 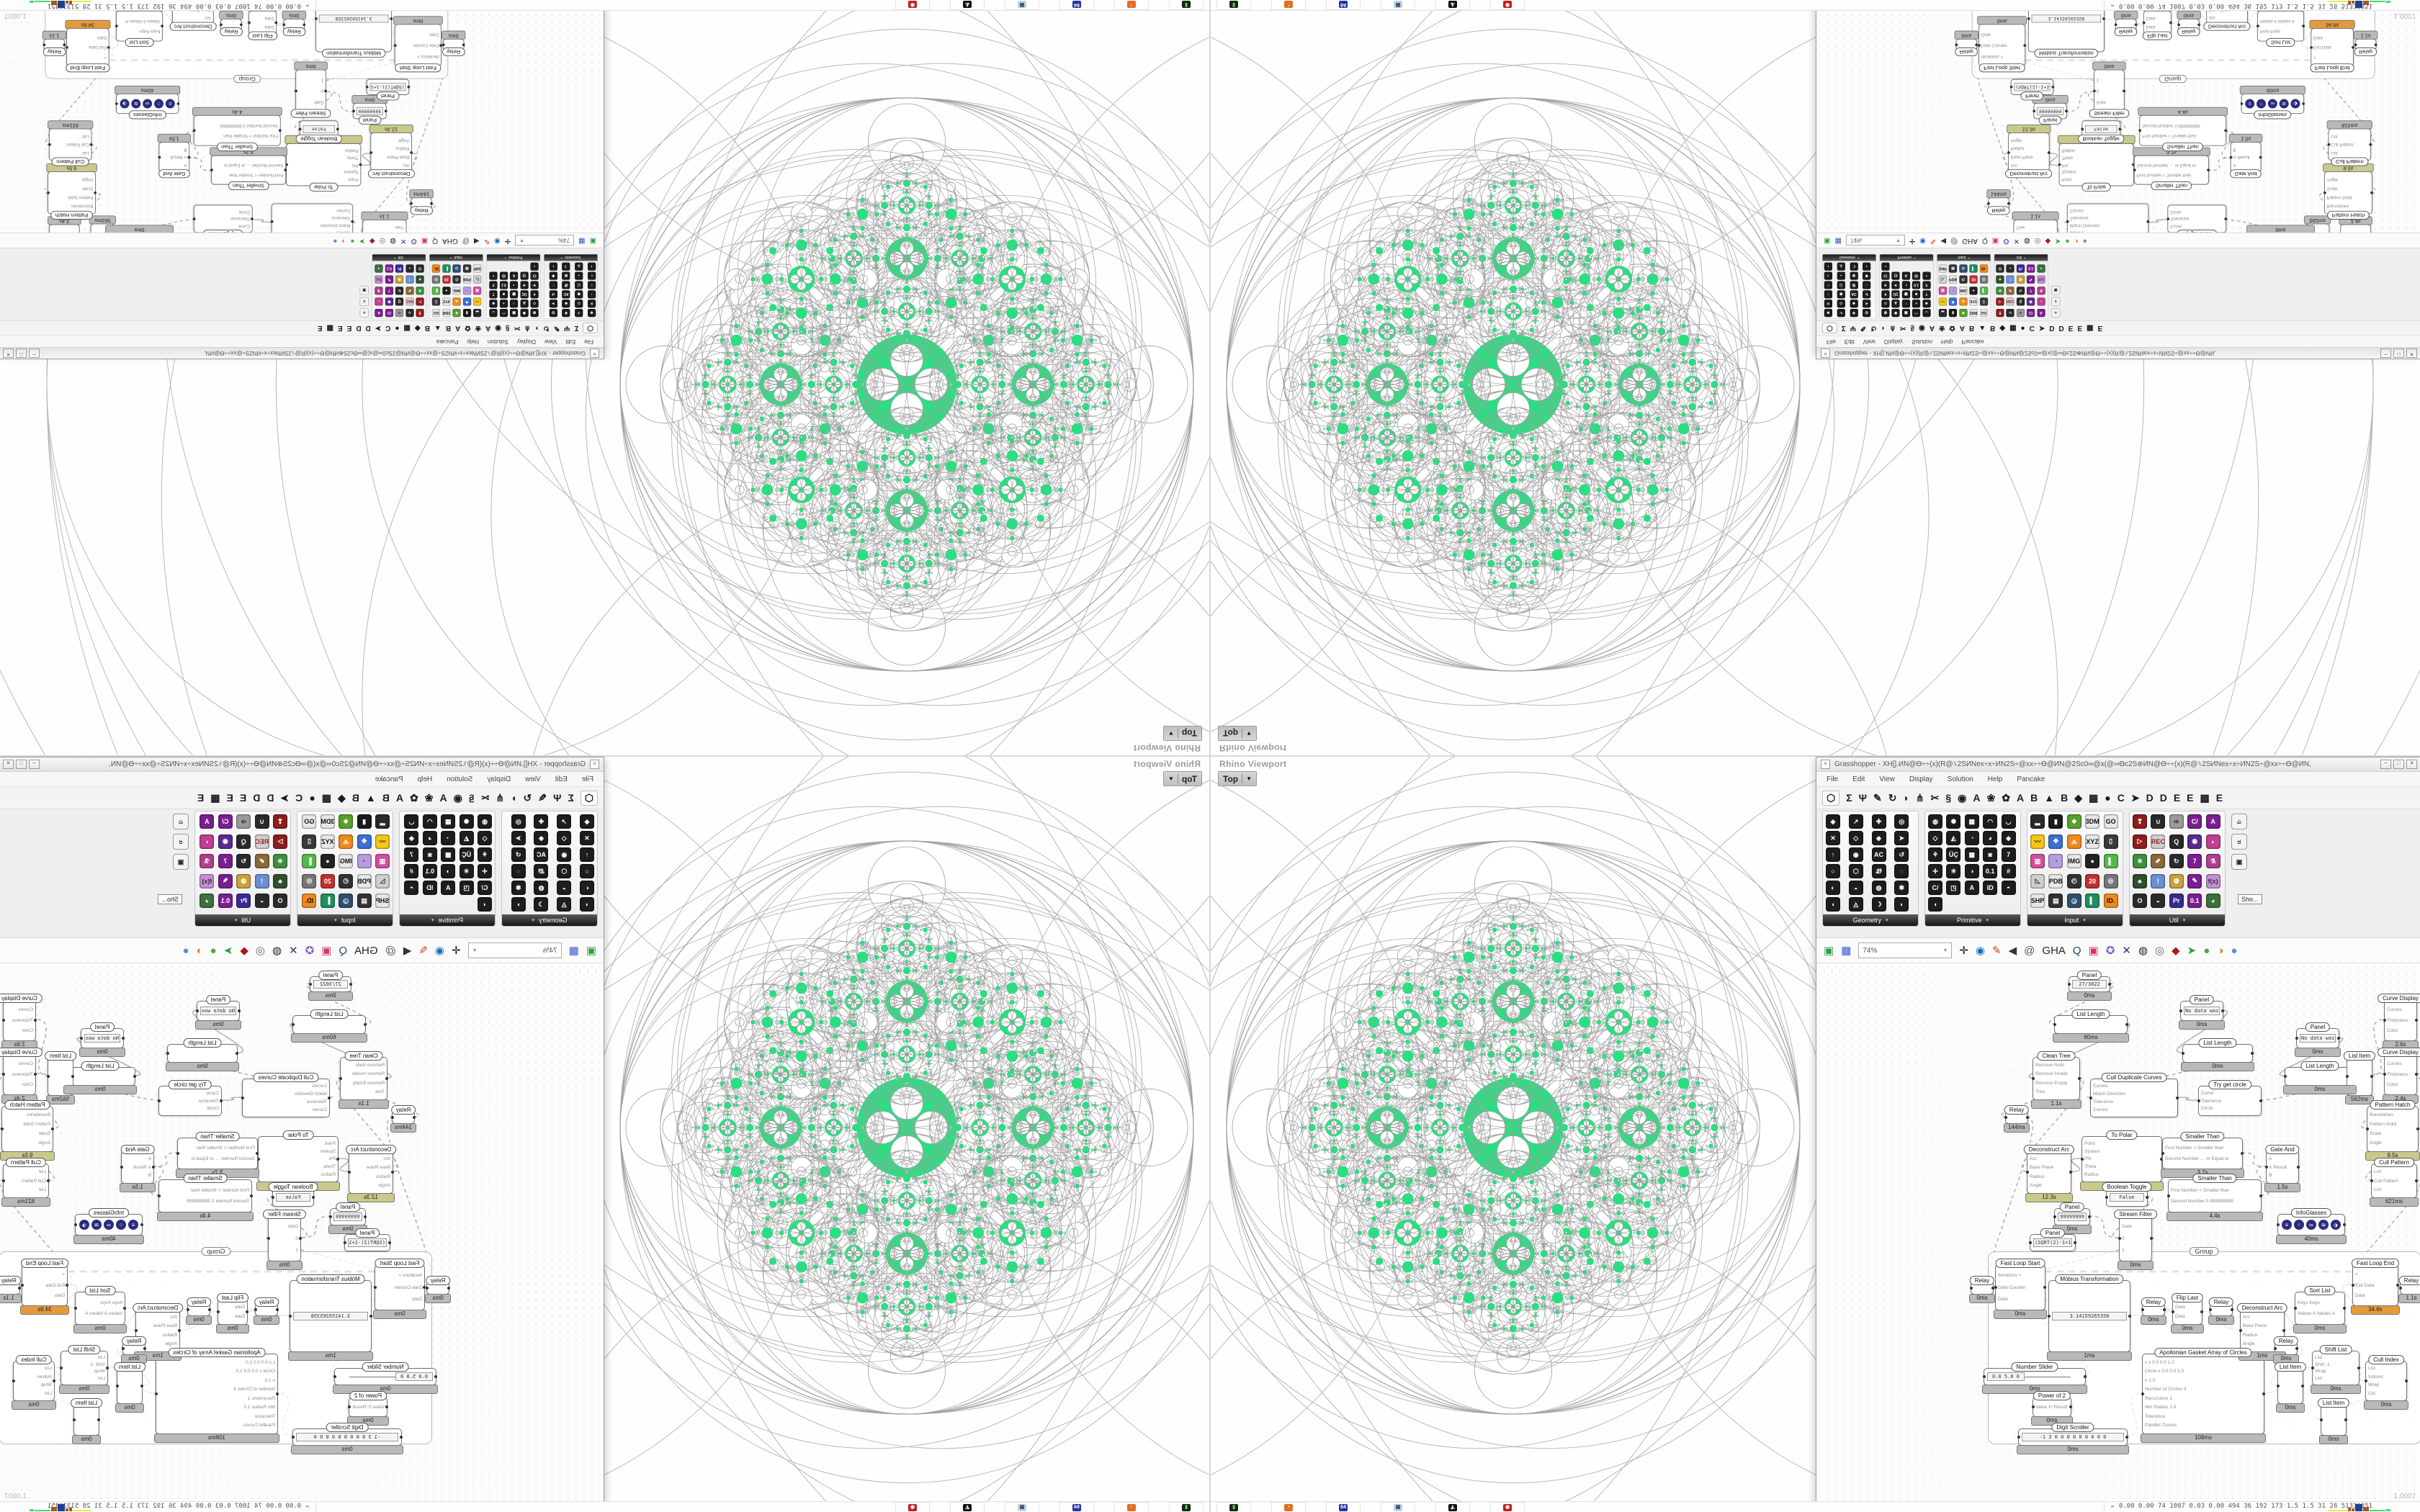 I want to click on component-icon: AC, so click(x=566, y=294).